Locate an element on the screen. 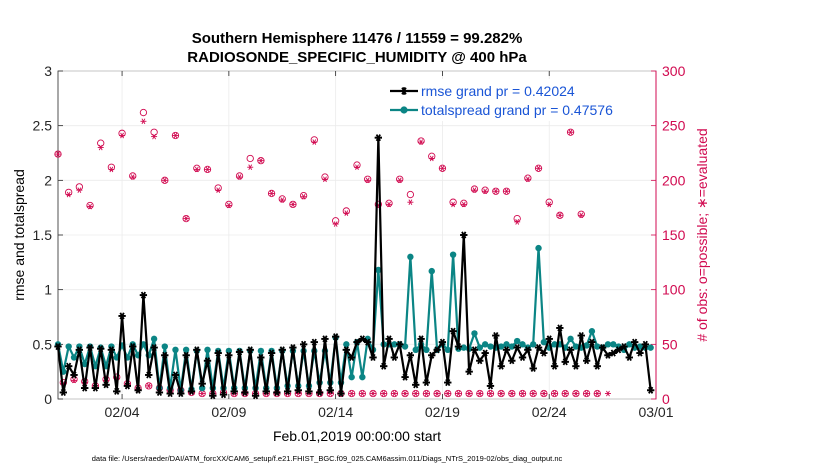  chart-title-line2: RADIOSONDE_SPECIFIC_HUMIDITY @ 400 hPa is located at coordinates (357, 57).